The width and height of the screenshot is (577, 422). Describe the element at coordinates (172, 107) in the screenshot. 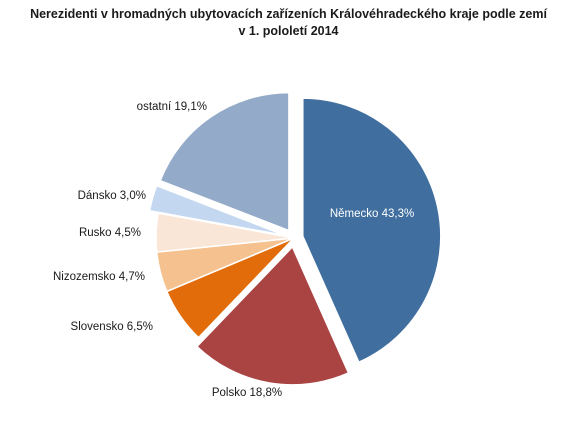

I see `slice-label-ostatní: ostatní 19,1%` at that location.